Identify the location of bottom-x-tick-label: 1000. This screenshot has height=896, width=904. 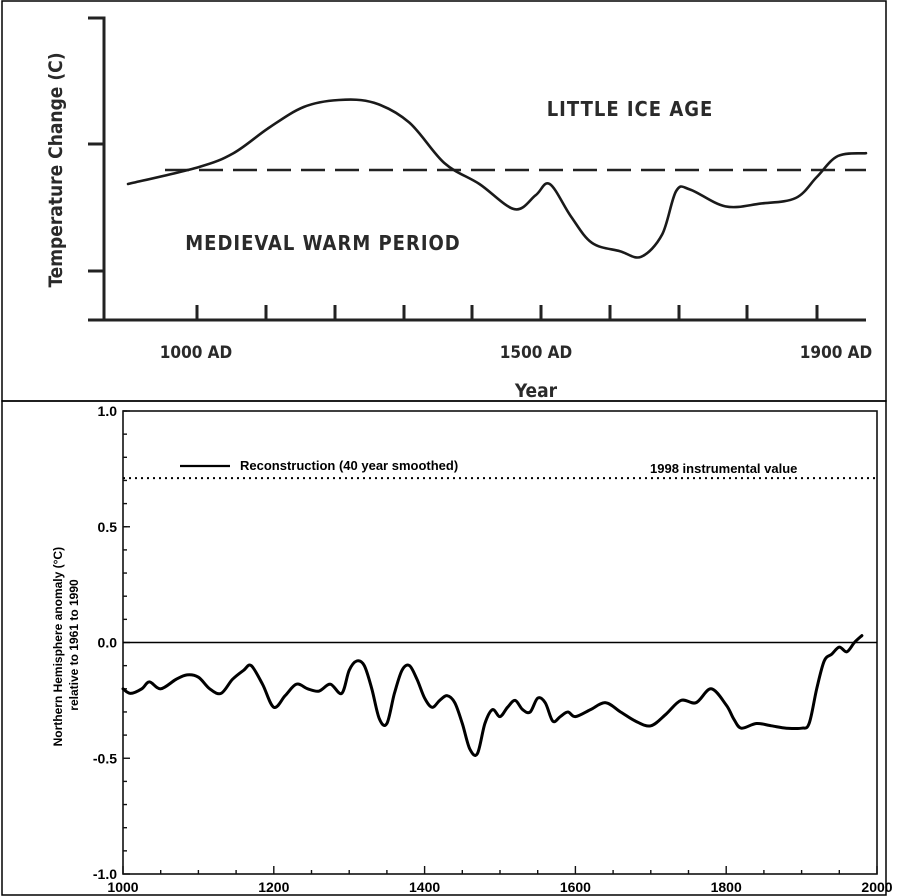
(122, 887).